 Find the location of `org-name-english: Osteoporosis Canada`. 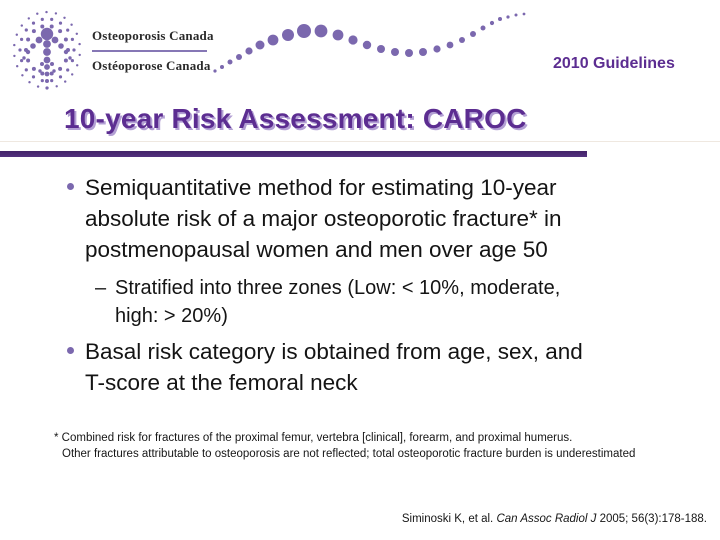

org-name-english: Osteoporosis Canada is located at coordinates (153, 35).